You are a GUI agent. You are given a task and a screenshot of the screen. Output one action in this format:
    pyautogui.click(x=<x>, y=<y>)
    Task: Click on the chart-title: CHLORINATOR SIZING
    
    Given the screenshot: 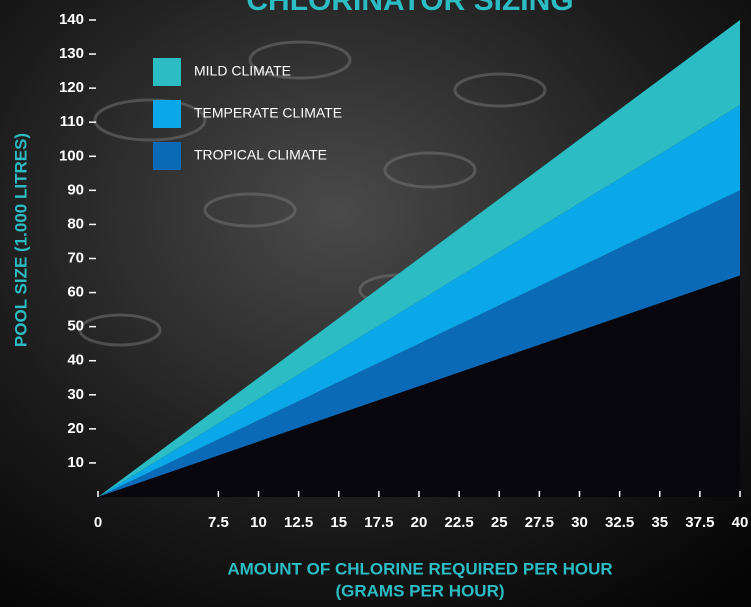 What is the action you would take?
    pyautogui.click(x=409, y=8)
    